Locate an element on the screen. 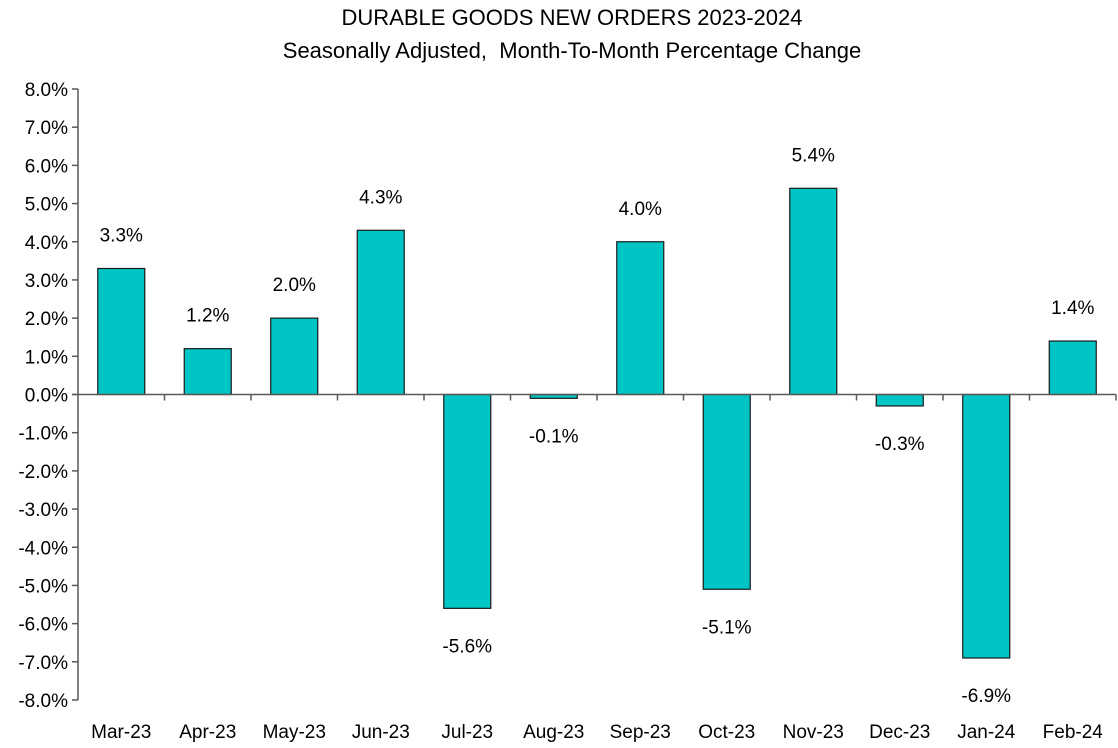 This screenshot has height=748, width=1118. data-label: 2.0% is located at coordinates (294, 285).